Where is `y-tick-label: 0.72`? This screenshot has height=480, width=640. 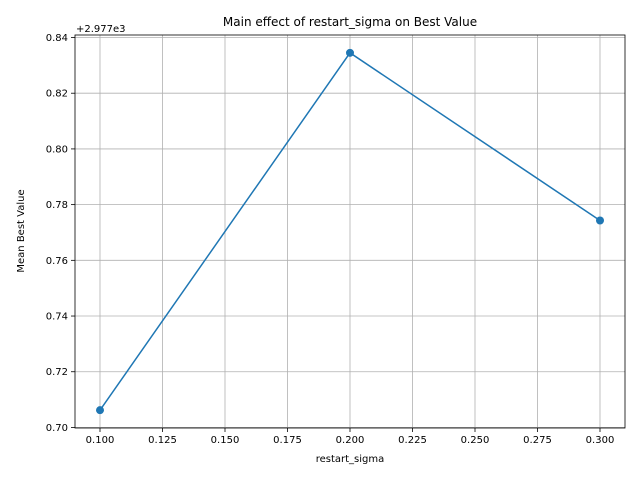 y-tick-label: 0.72 is located at coordinates (57, 372).